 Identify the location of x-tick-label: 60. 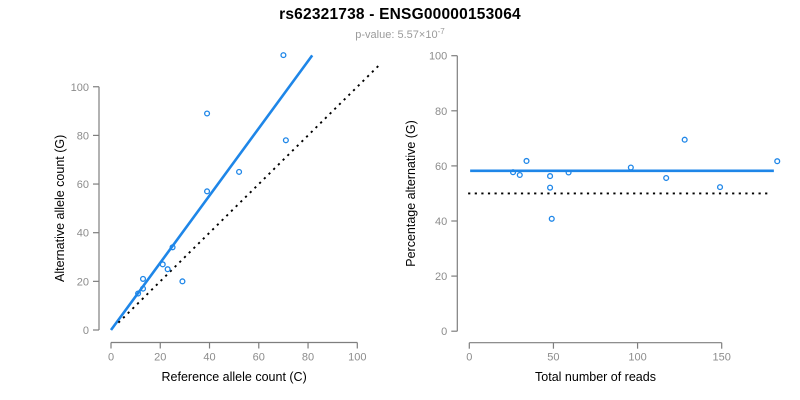
(259, 358).